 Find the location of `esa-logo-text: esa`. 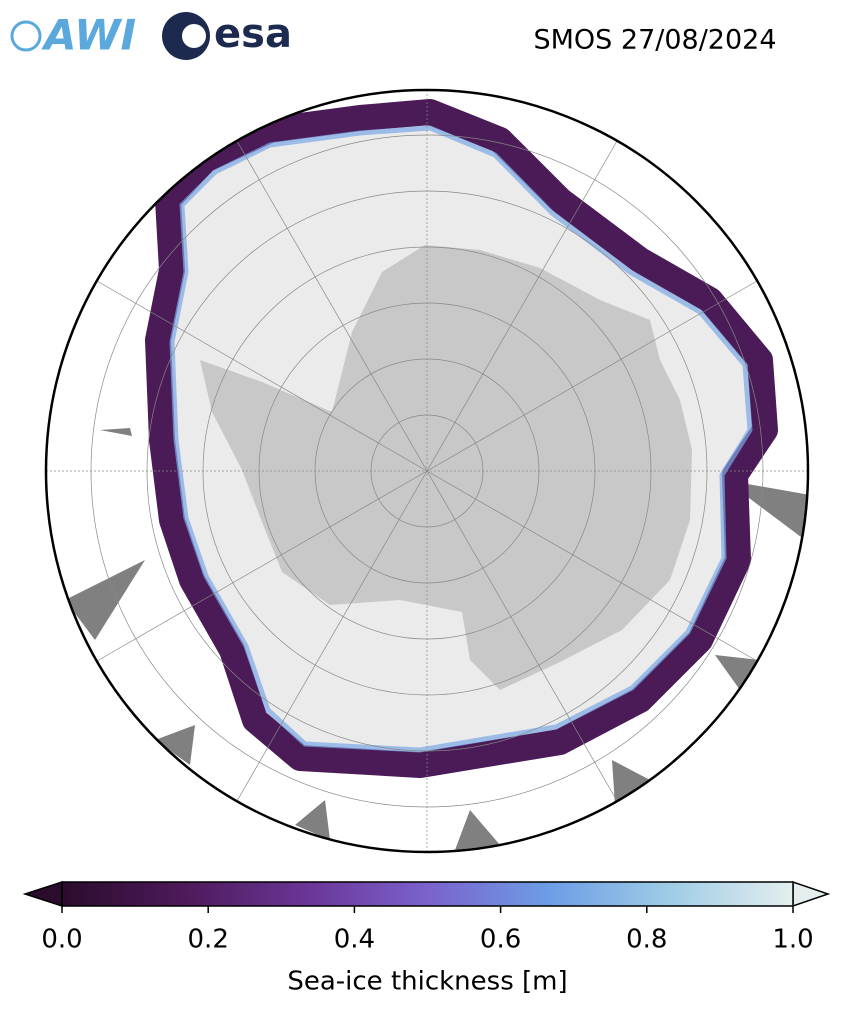

esa-logo-text: esa is located at coordinates (253, 34).